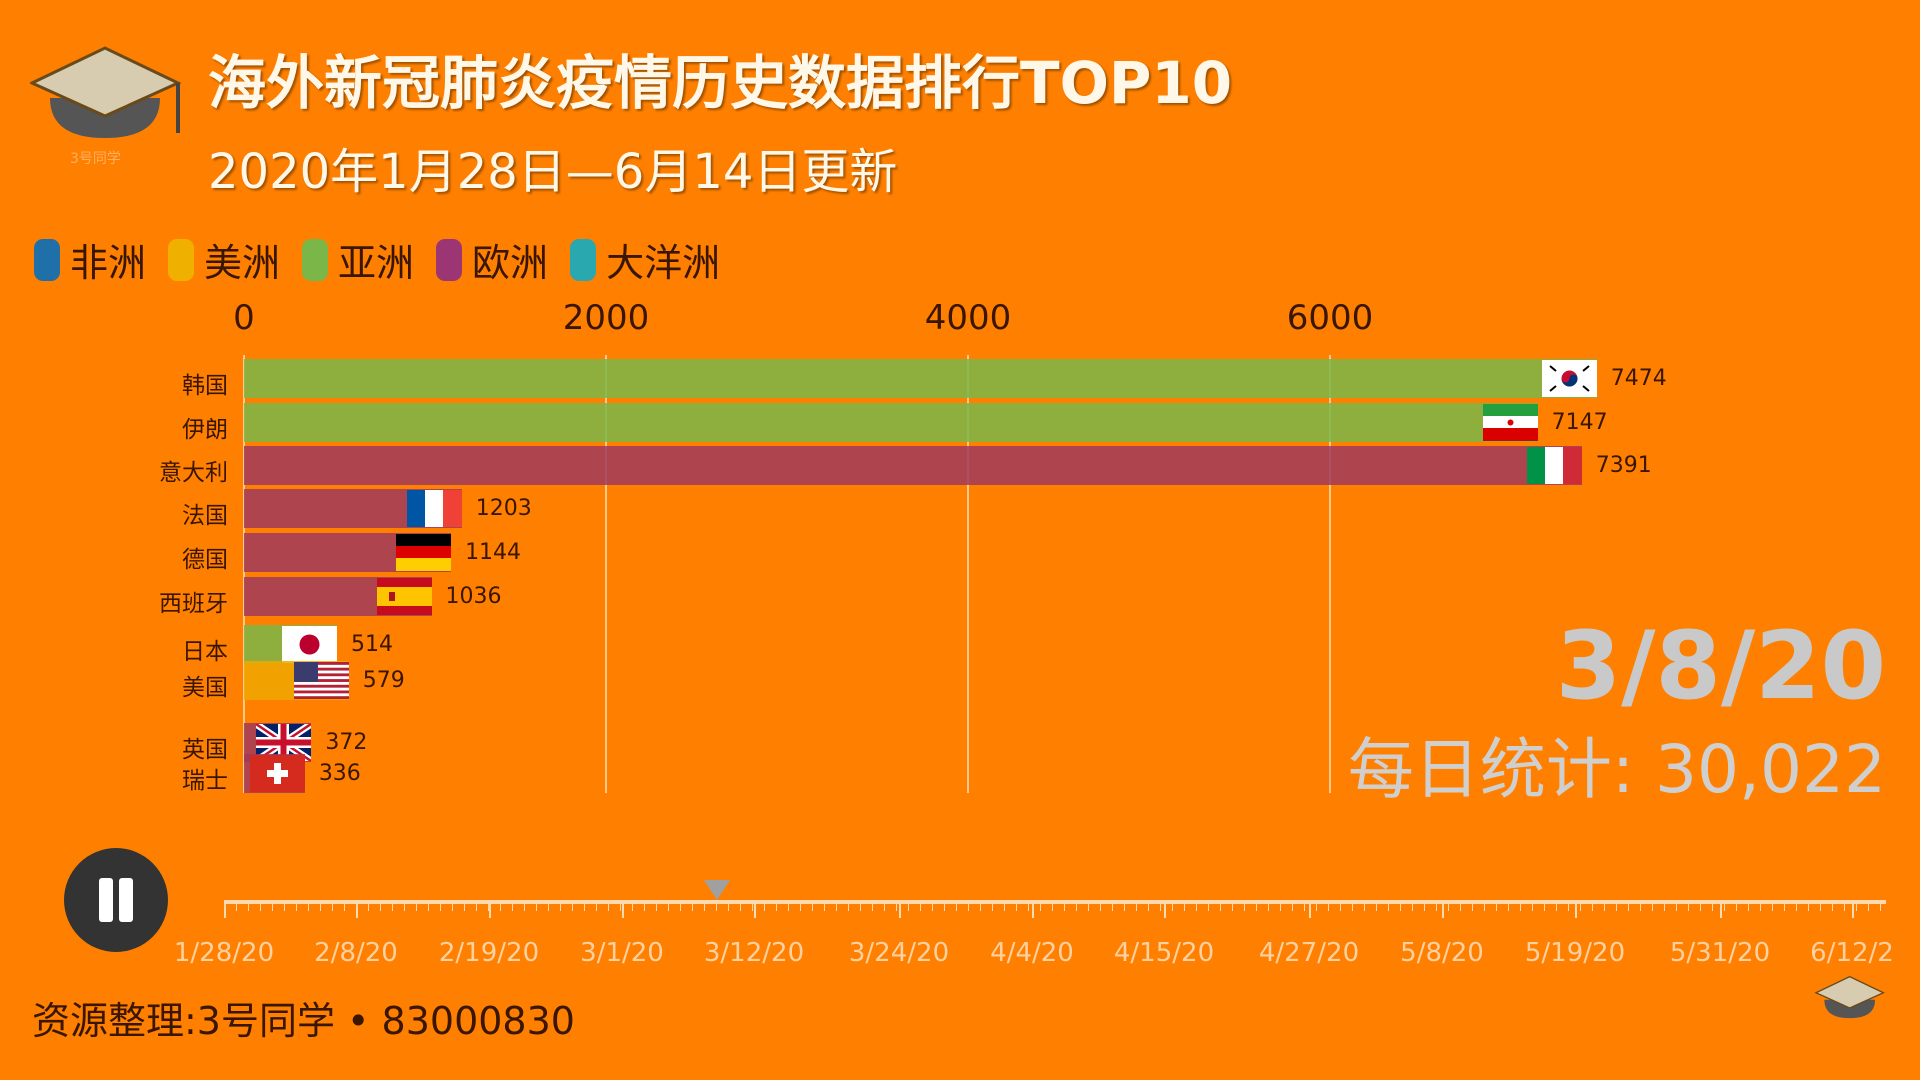 This screenshot has height=1080, width=1920. Describe the element at coordinates (1575, 953) in the screenshot. I see `timeline-label: 5/19/20` at that location.